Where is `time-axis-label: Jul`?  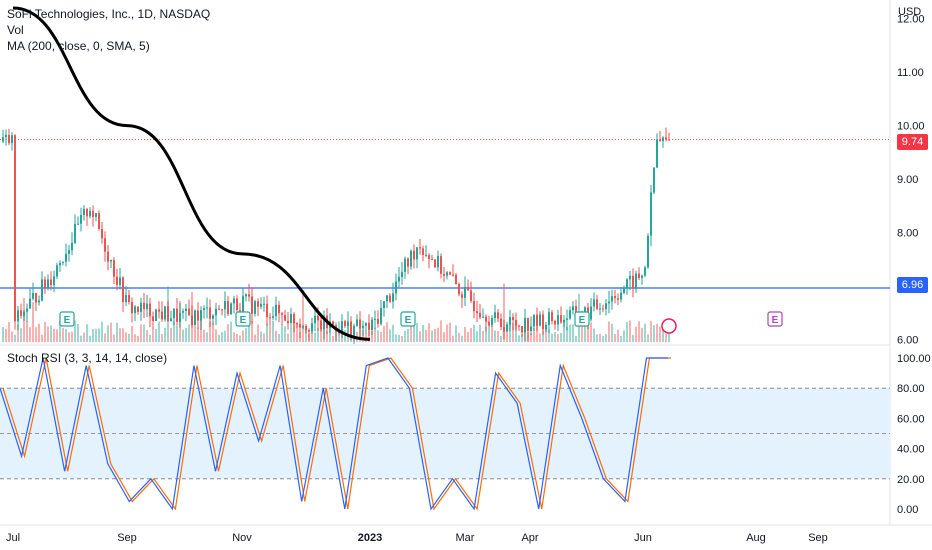
time-axis-label: Jul is located at coordinates (13, 538).